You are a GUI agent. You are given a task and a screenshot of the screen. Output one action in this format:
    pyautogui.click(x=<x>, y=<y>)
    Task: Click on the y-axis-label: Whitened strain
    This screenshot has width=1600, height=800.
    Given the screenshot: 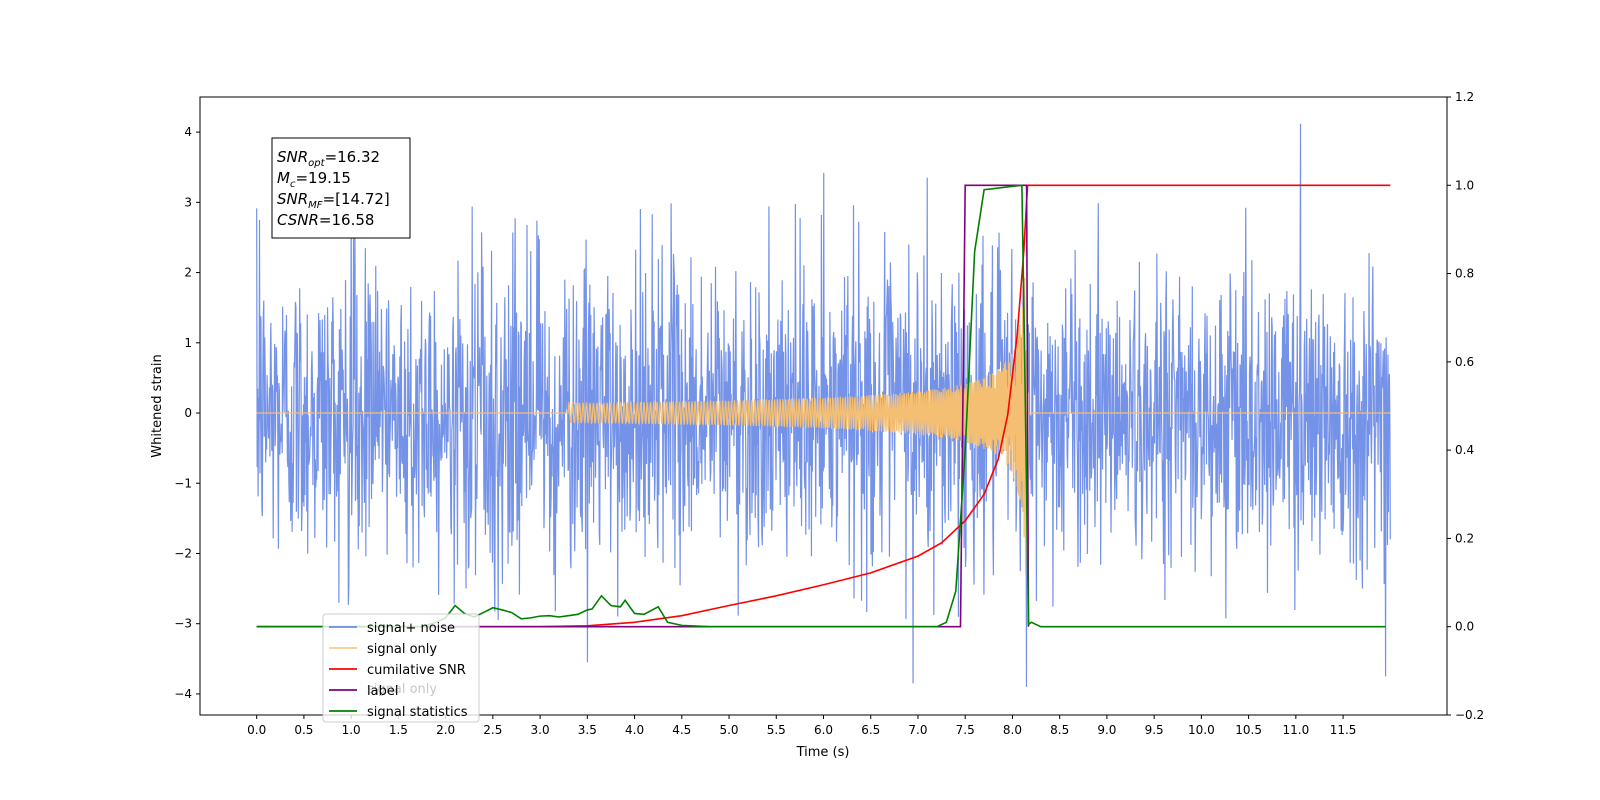 What is the action you would take?
    pyautogui.click(x=157, y=405)
    